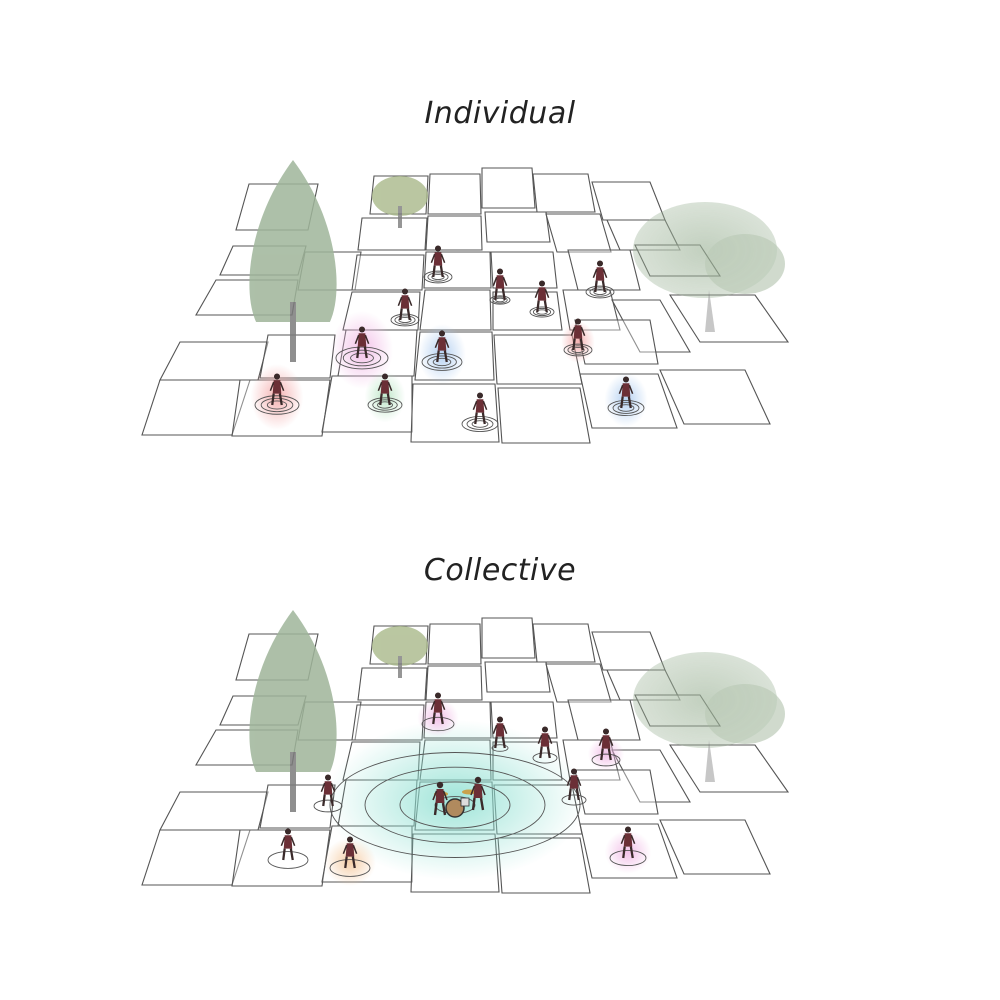  Describe the element at coordinates (500, 113) in the screenshot. I see `panel-title-individual: Individual` at that location.